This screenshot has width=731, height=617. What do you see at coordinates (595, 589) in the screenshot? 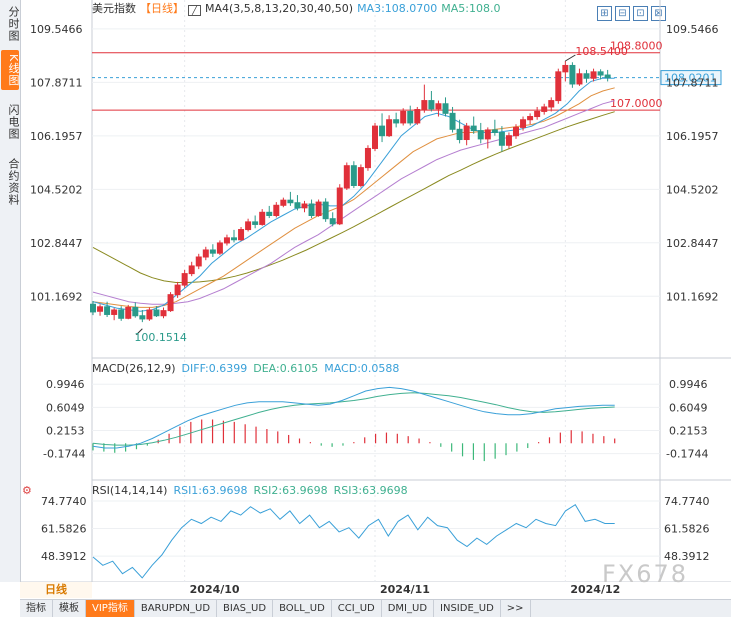
I see `month-label: 2024/12` at bounding box center [595, 589].